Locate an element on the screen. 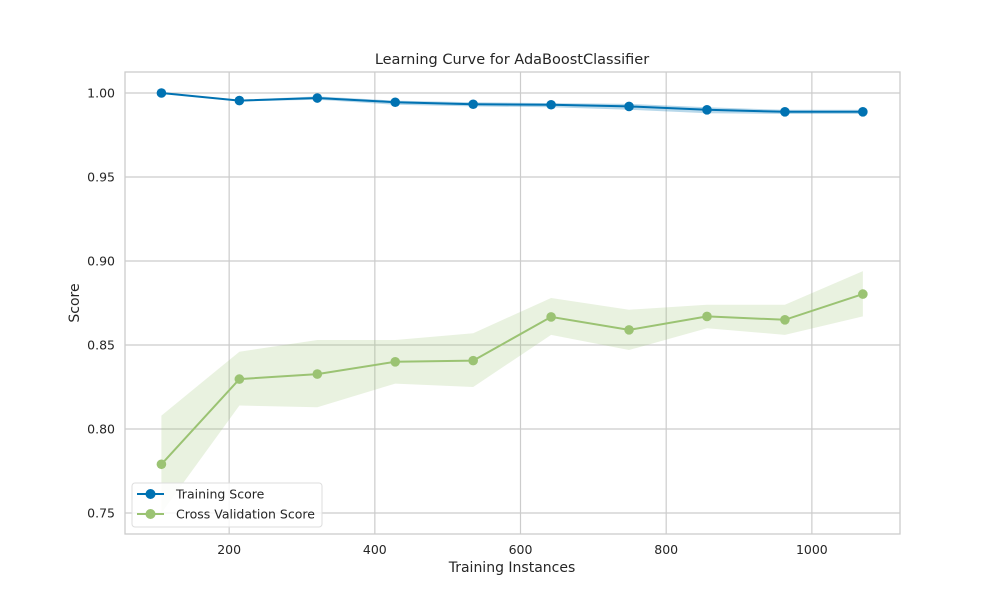 This screenshot has width=1000, height=600. series-0-line is located at coordinates (512, 102).